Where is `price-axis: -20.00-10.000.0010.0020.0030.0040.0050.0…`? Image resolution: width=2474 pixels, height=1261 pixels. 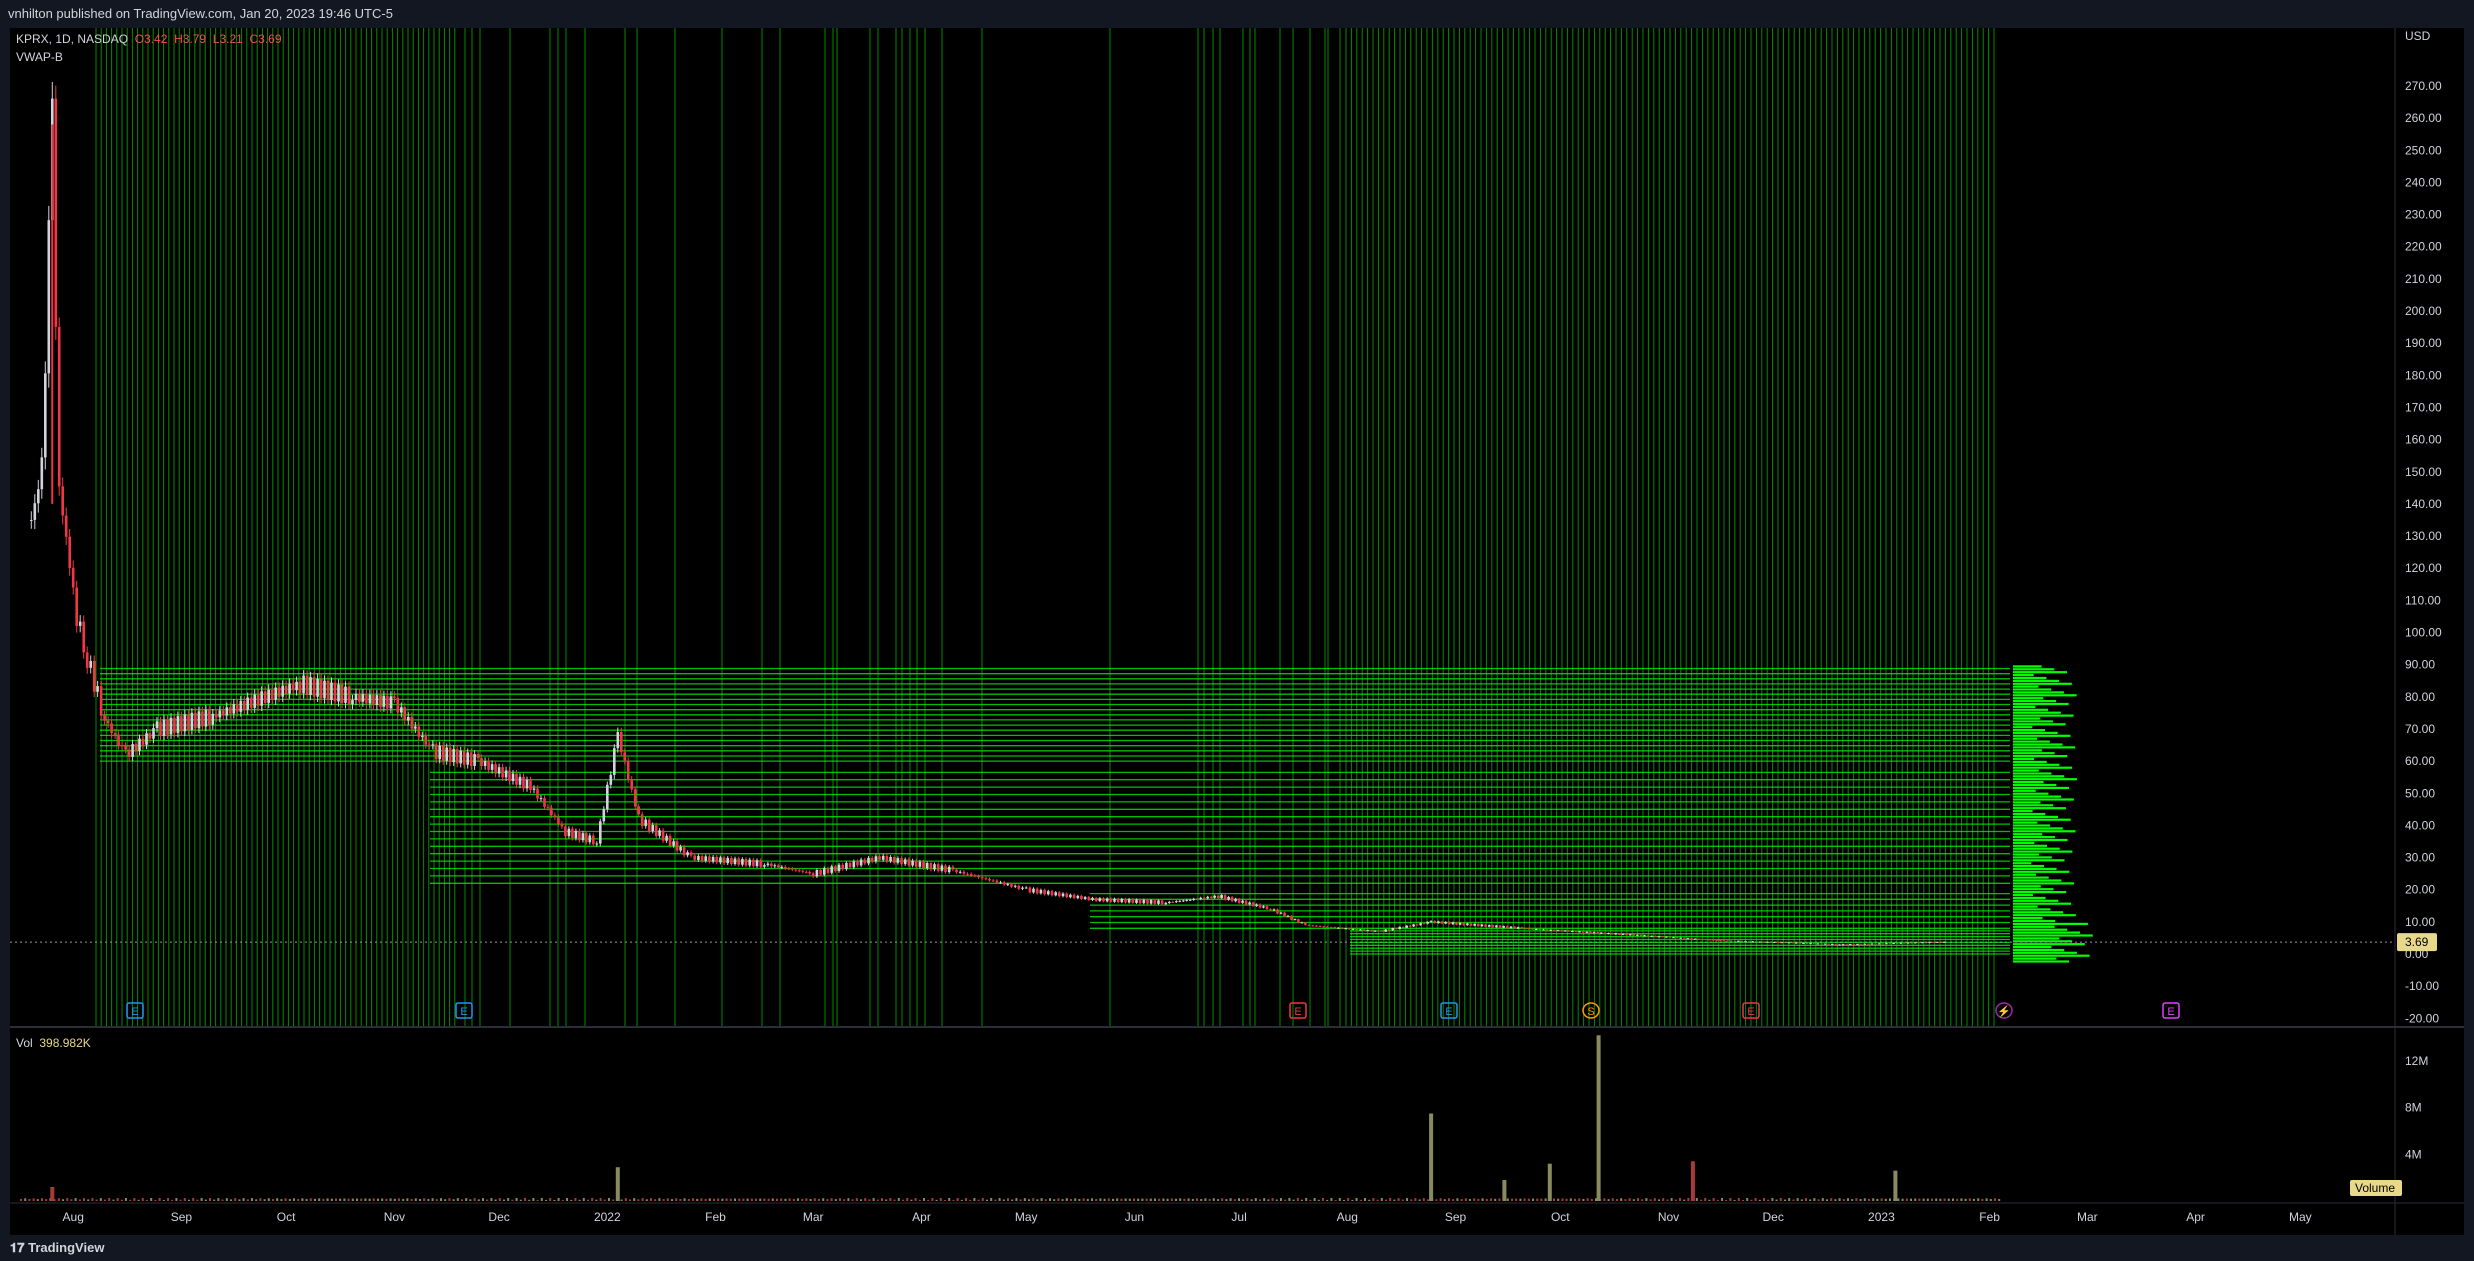
price-axis: -20.00-10.000.0010.0020.0030.0040.0050.0… is located at coordinates (2419, 527).